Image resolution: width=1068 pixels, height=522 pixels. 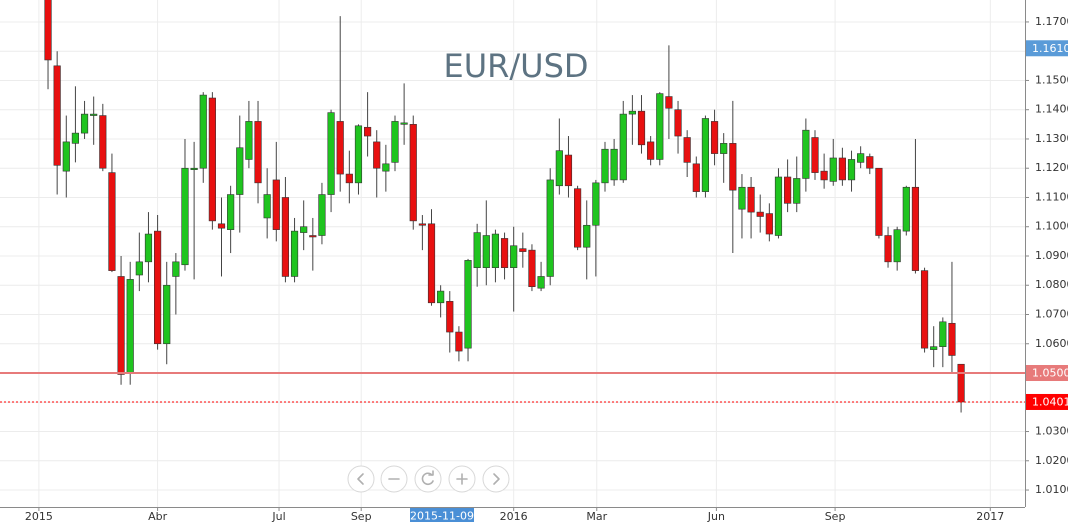 I want to click on x-tick-label: Jun, so click(x=716, y=516).